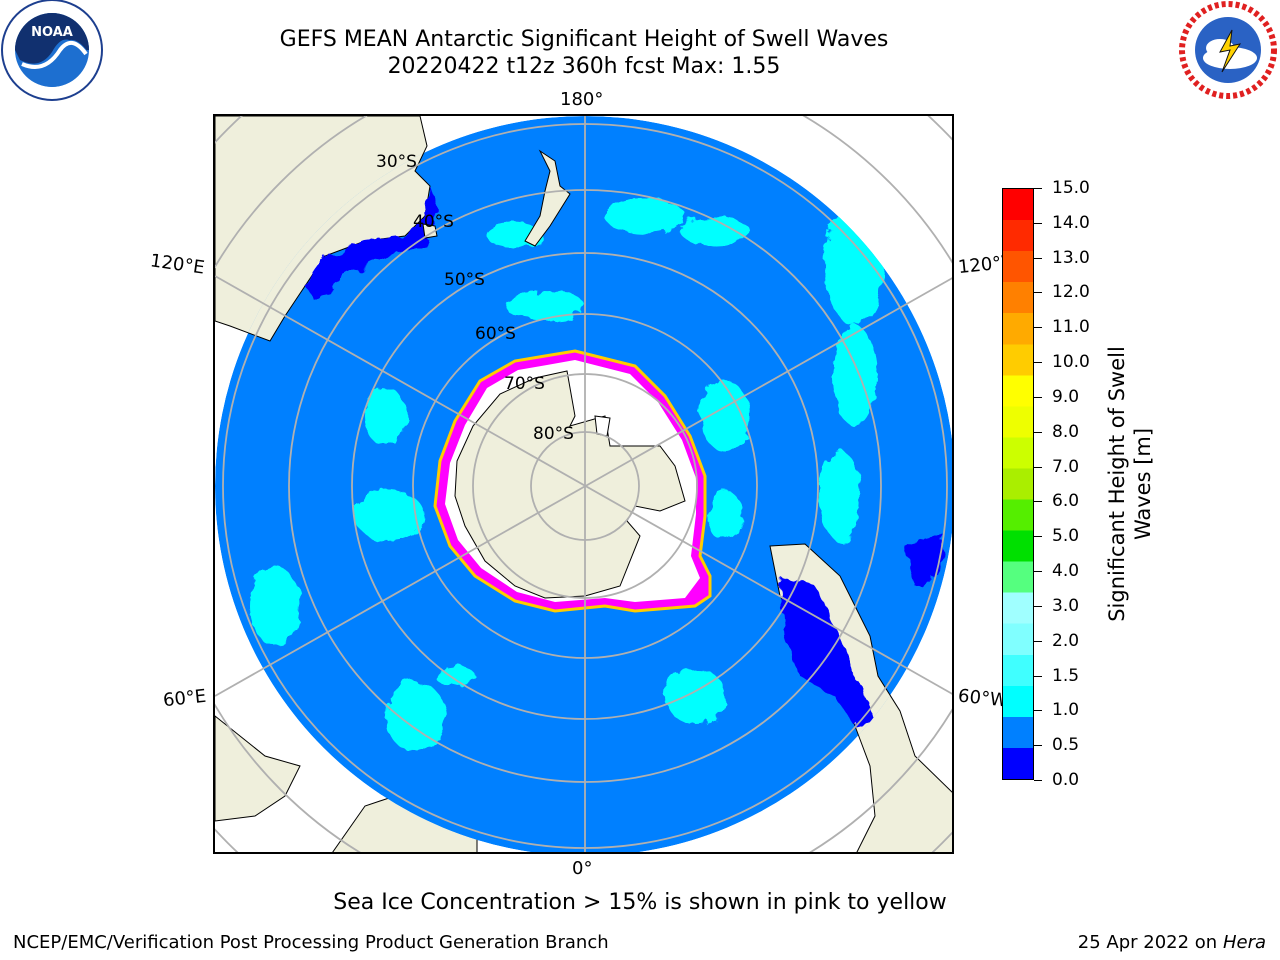  I want to click on lat-label-50s: 50°S, so click(464, 280).